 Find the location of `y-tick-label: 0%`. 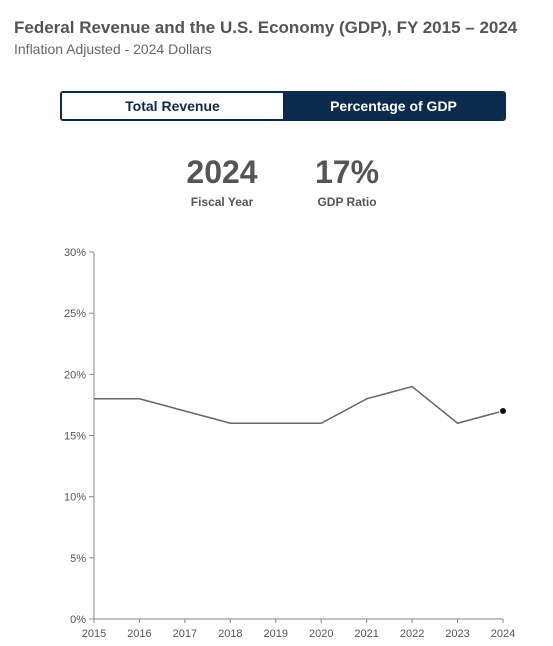

y-tick-label: 0% is located at coordinates (78, 620).